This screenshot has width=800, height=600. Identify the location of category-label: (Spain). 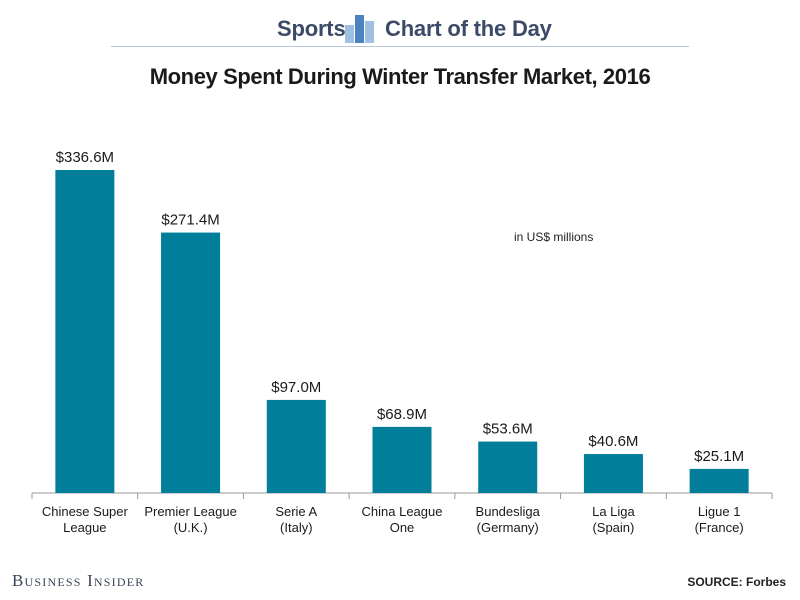
(613, 527).